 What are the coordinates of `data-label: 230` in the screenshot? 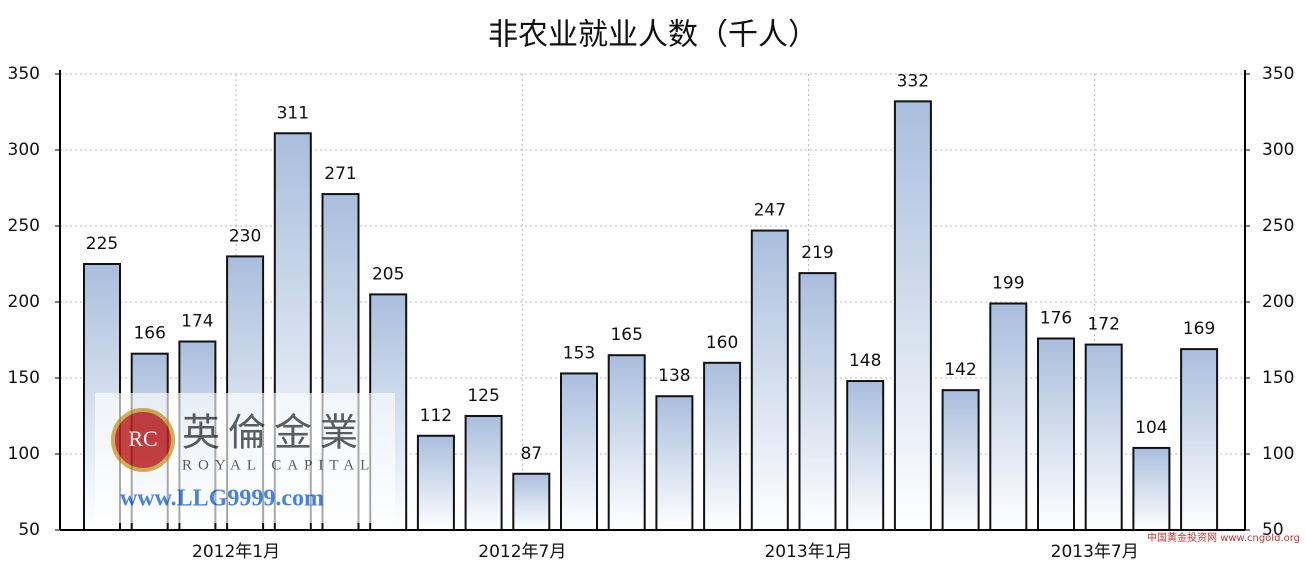 It's located at (245, 236).